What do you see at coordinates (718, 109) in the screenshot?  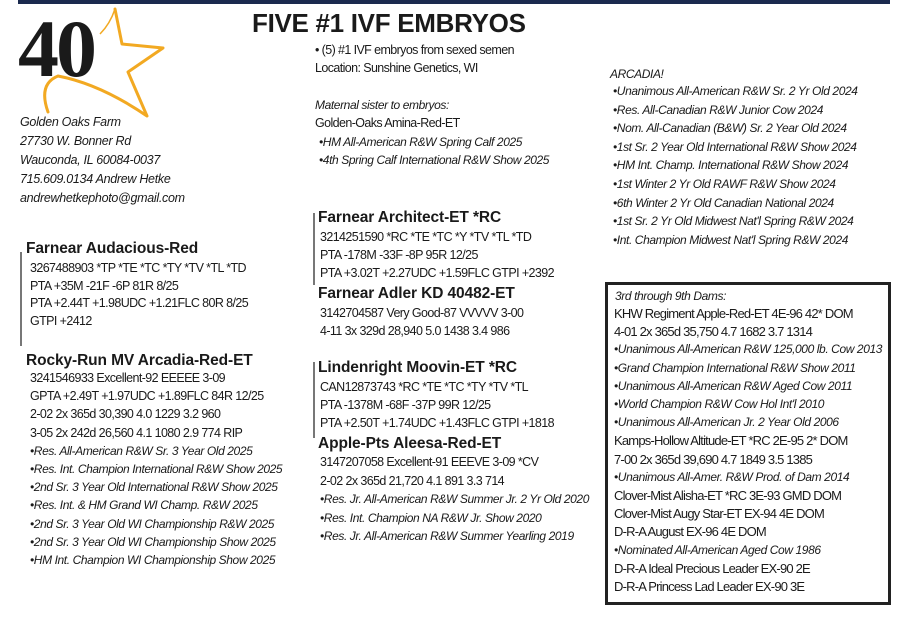 I see `arcadia-award: •Res. All-Canadian R&W Junior Cow 2024` at bounding box center [718, 109].